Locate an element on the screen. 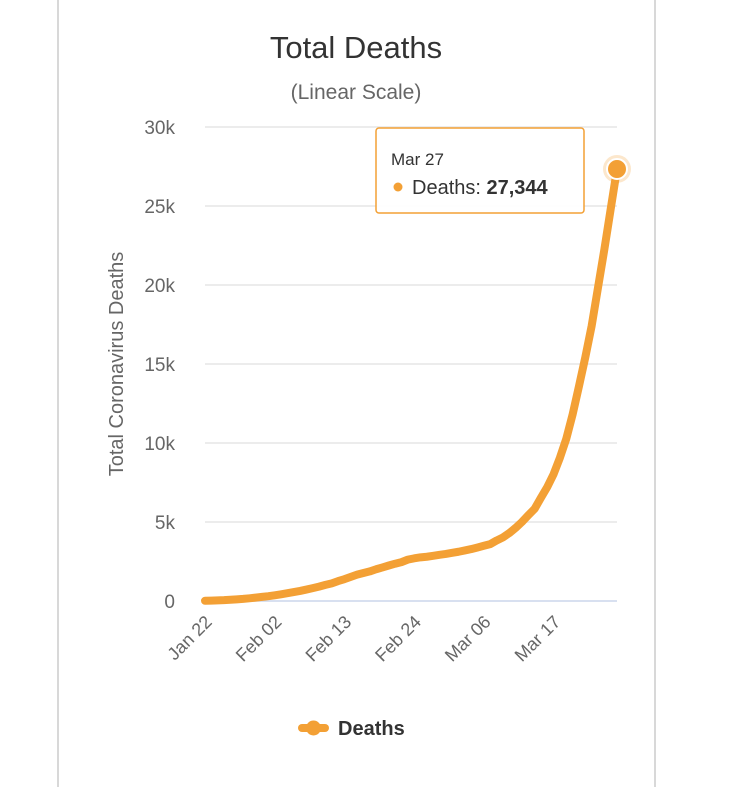  tooltip-box is located at coordinates (480, 170).